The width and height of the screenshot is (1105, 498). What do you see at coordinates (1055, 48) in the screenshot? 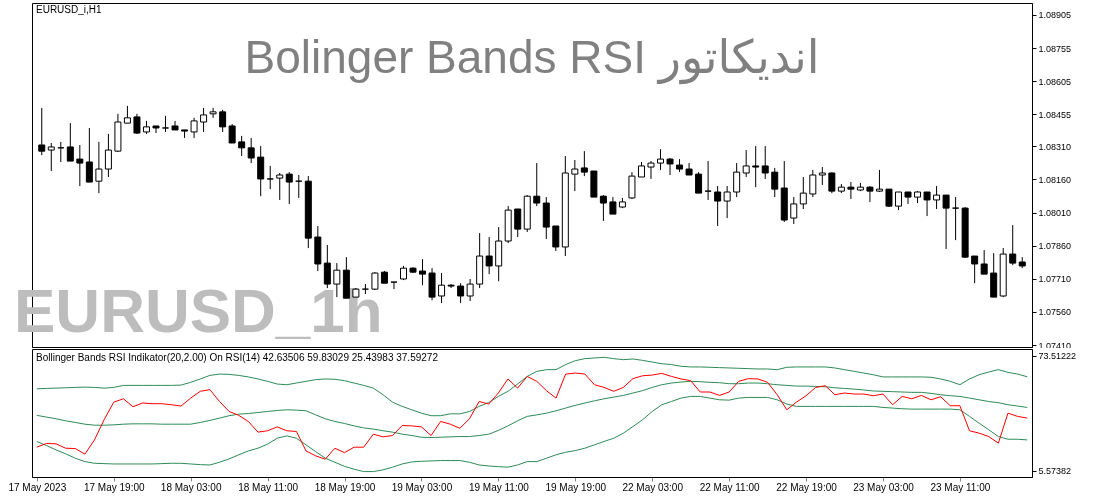
I see `y-tick-label: 1.08755` at bounding box center [1055, 48].